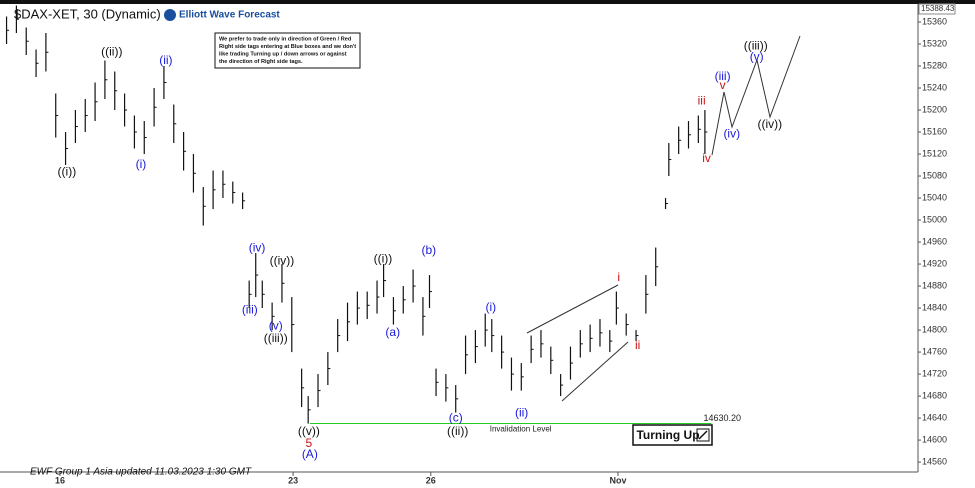  I want to click on last-price-label: 15388.43, so click(938, 8).